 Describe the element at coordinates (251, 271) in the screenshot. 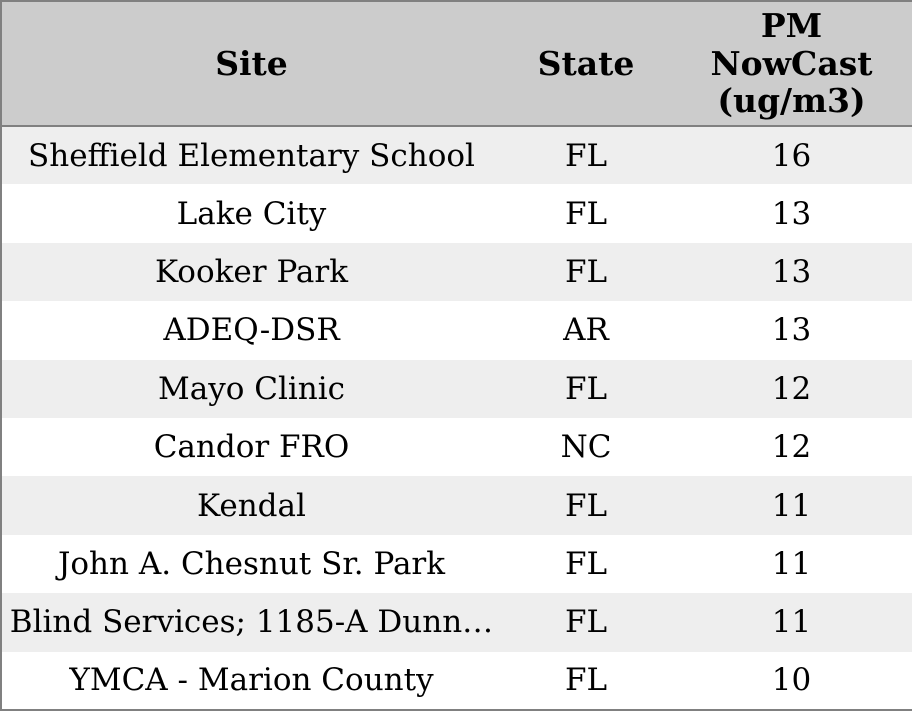

I see `cell-site: Kooker Park` at that location.